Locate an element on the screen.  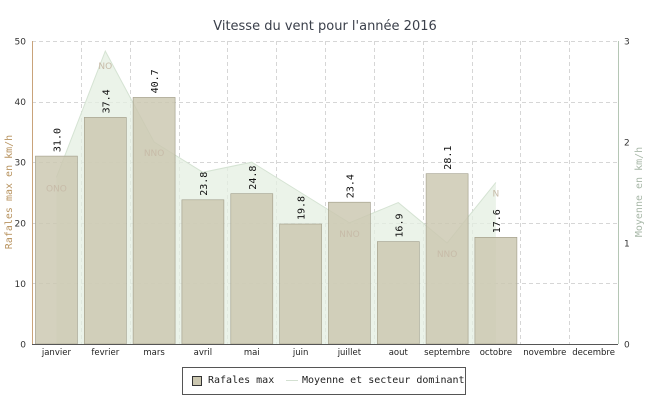
bar-avril is located at coordinates (203, 272).